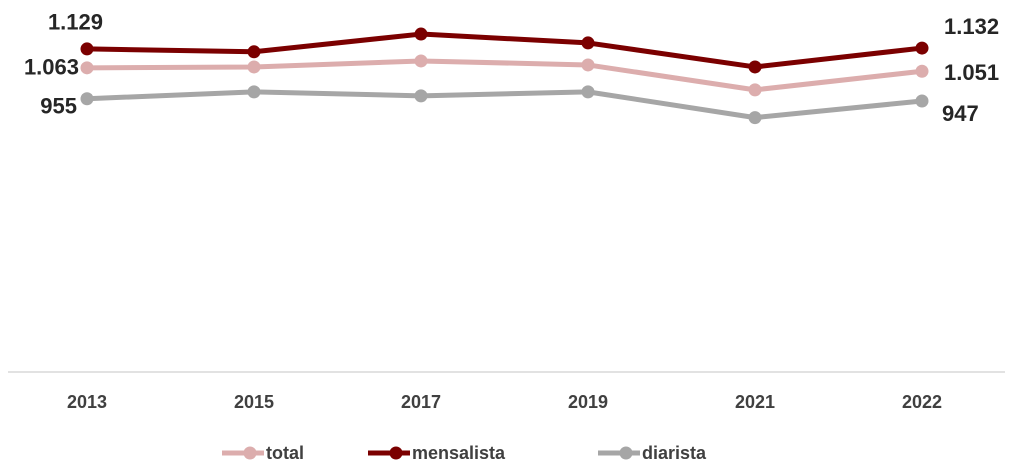  What do you see at coordinates (971, 72) in the screenshot?
I see `data-label: 1.051` at bounding box center [971, 72].